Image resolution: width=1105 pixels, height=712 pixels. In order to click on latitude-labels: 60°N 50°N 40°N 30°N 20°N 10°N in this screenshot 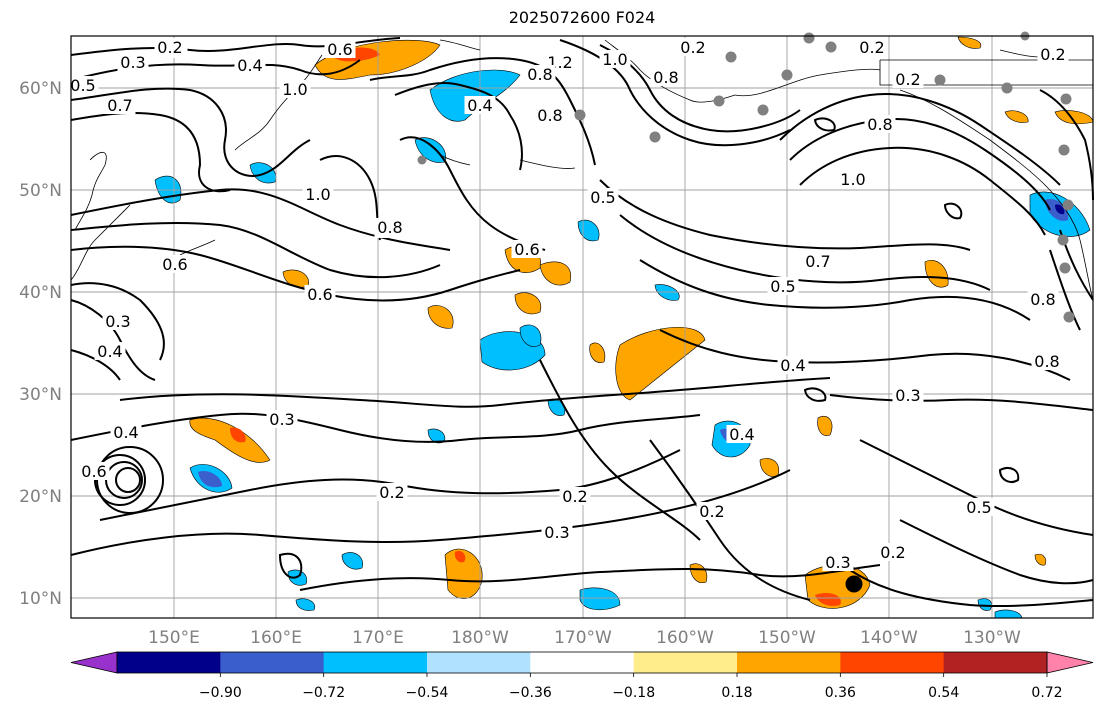, I will do `click(40, 344)`.